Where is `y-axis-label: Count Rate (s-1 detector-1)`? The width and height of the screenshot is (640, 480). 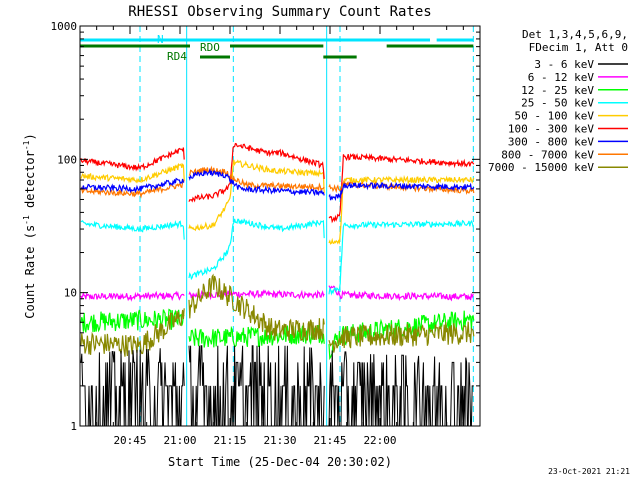 y-axis-label: Count Rate (s-1 detector-1) is located at coordinates (29, 225).